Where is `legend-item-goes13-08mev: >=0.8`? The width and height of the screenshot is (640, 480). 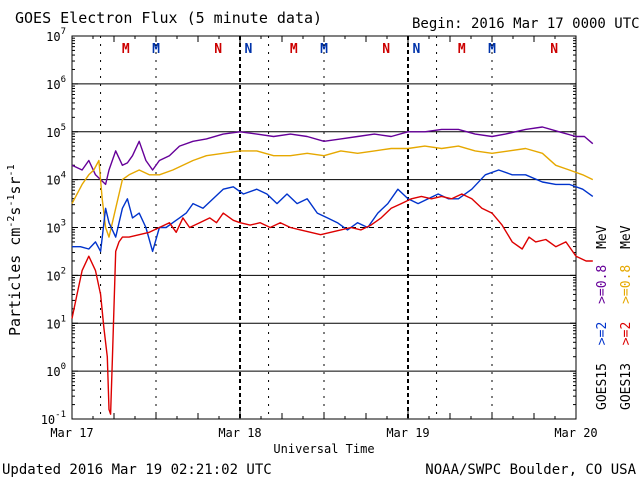 legend-item-goes13-08mev: >=0.8 is located at coordinates (626, 284).